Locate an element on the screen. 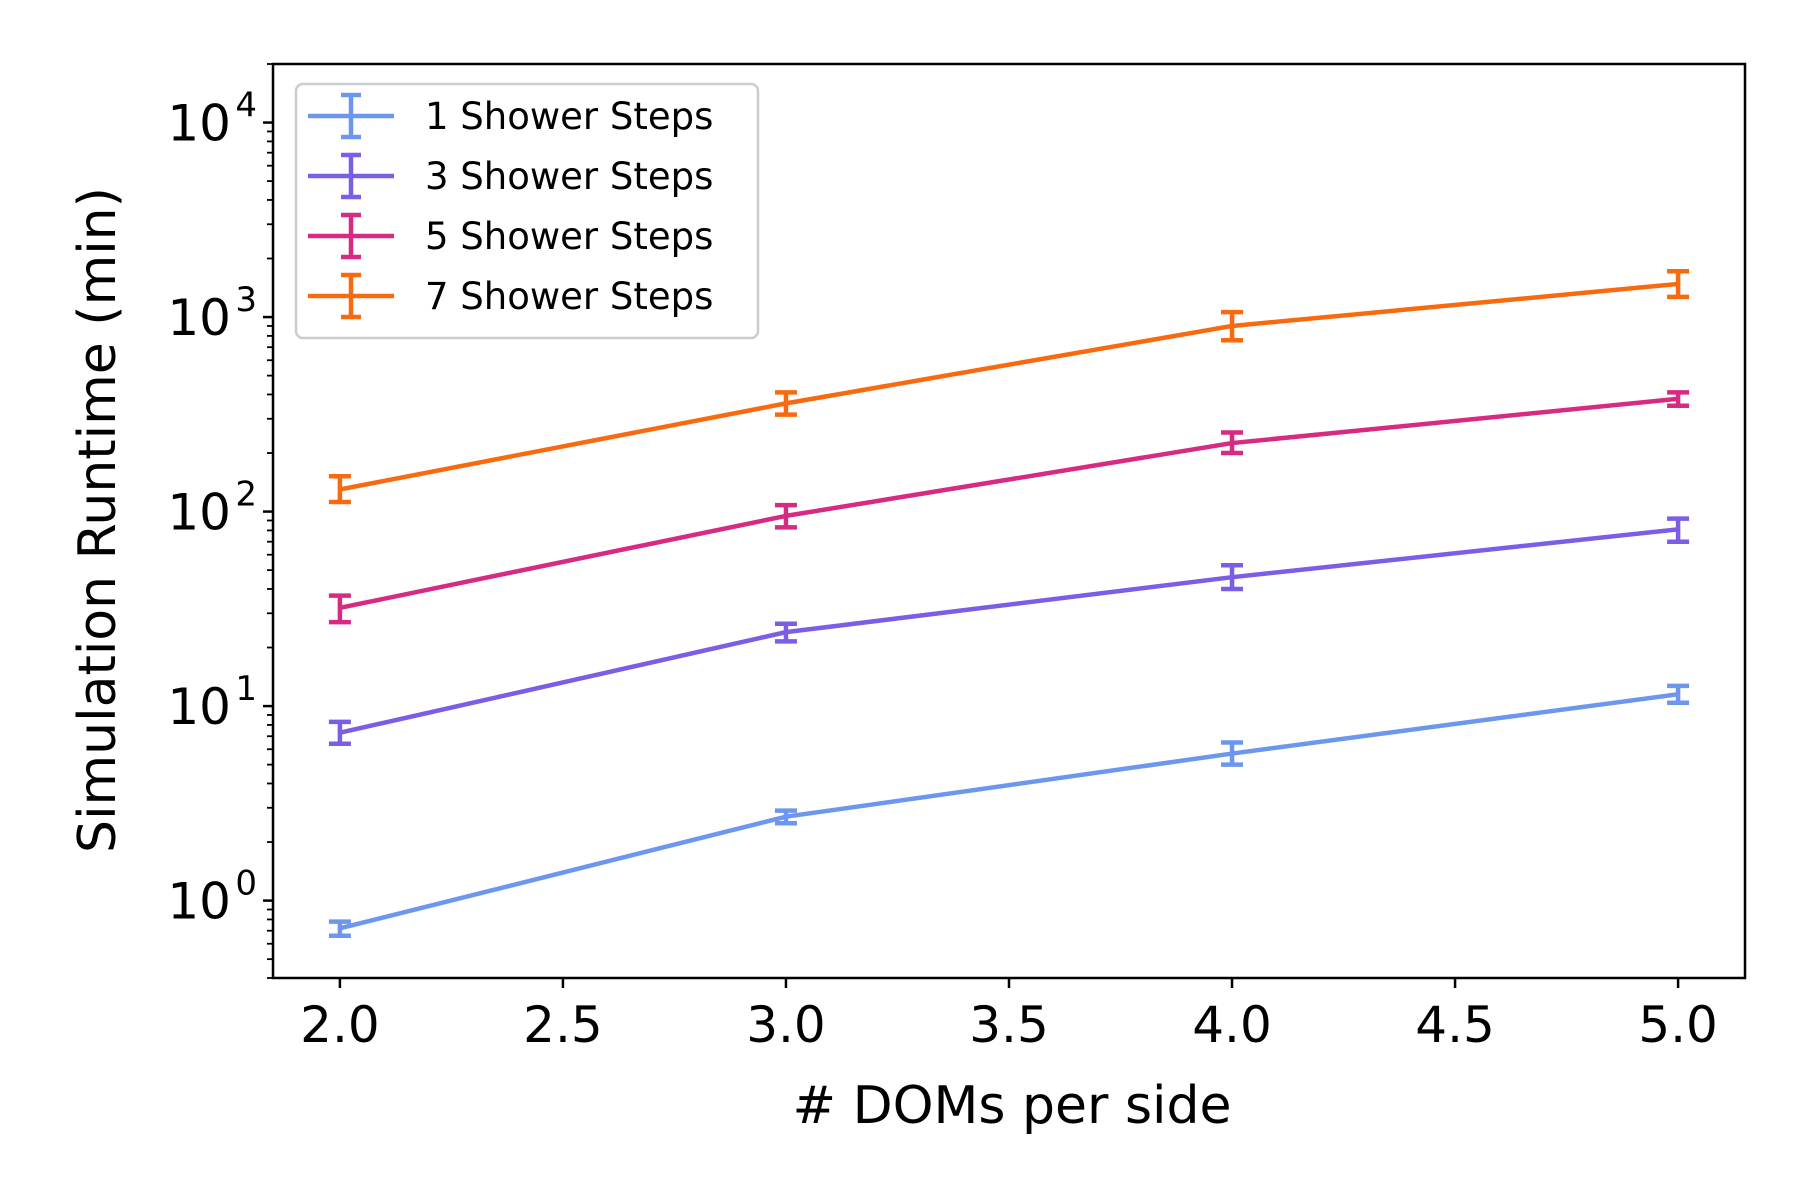  legend-item-4: 7 Shower Steps is located at coordinates (510, 296).